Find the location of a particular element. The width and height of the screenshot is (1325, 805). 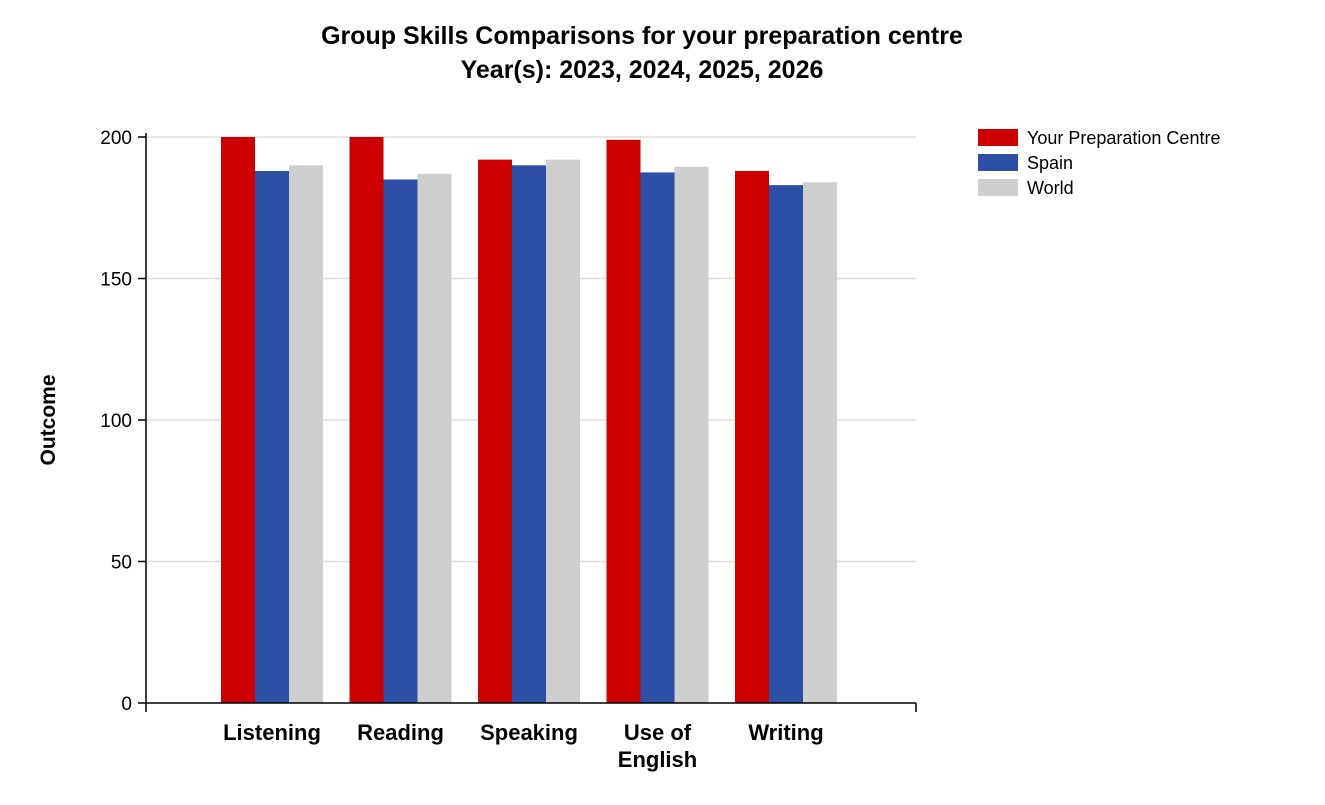

chart-subtitle: Year(s): 2023, 2024, 2025, 2026 is located at coordinates (642, 70).